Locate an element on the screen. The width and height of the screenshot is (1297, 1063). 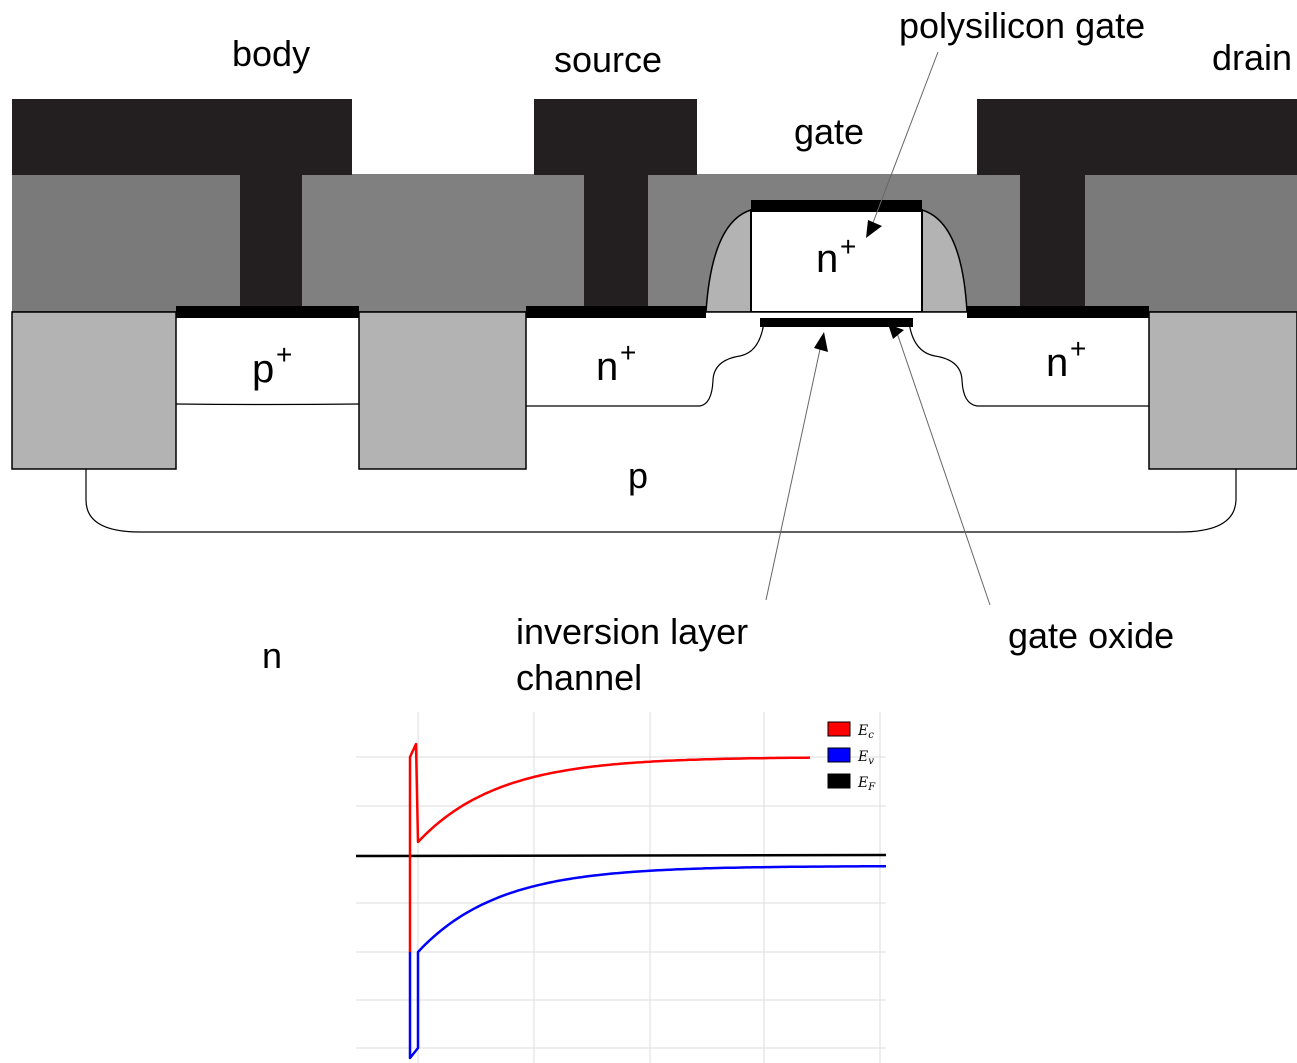
dielectric-right is located at coordinates (1191, 243).